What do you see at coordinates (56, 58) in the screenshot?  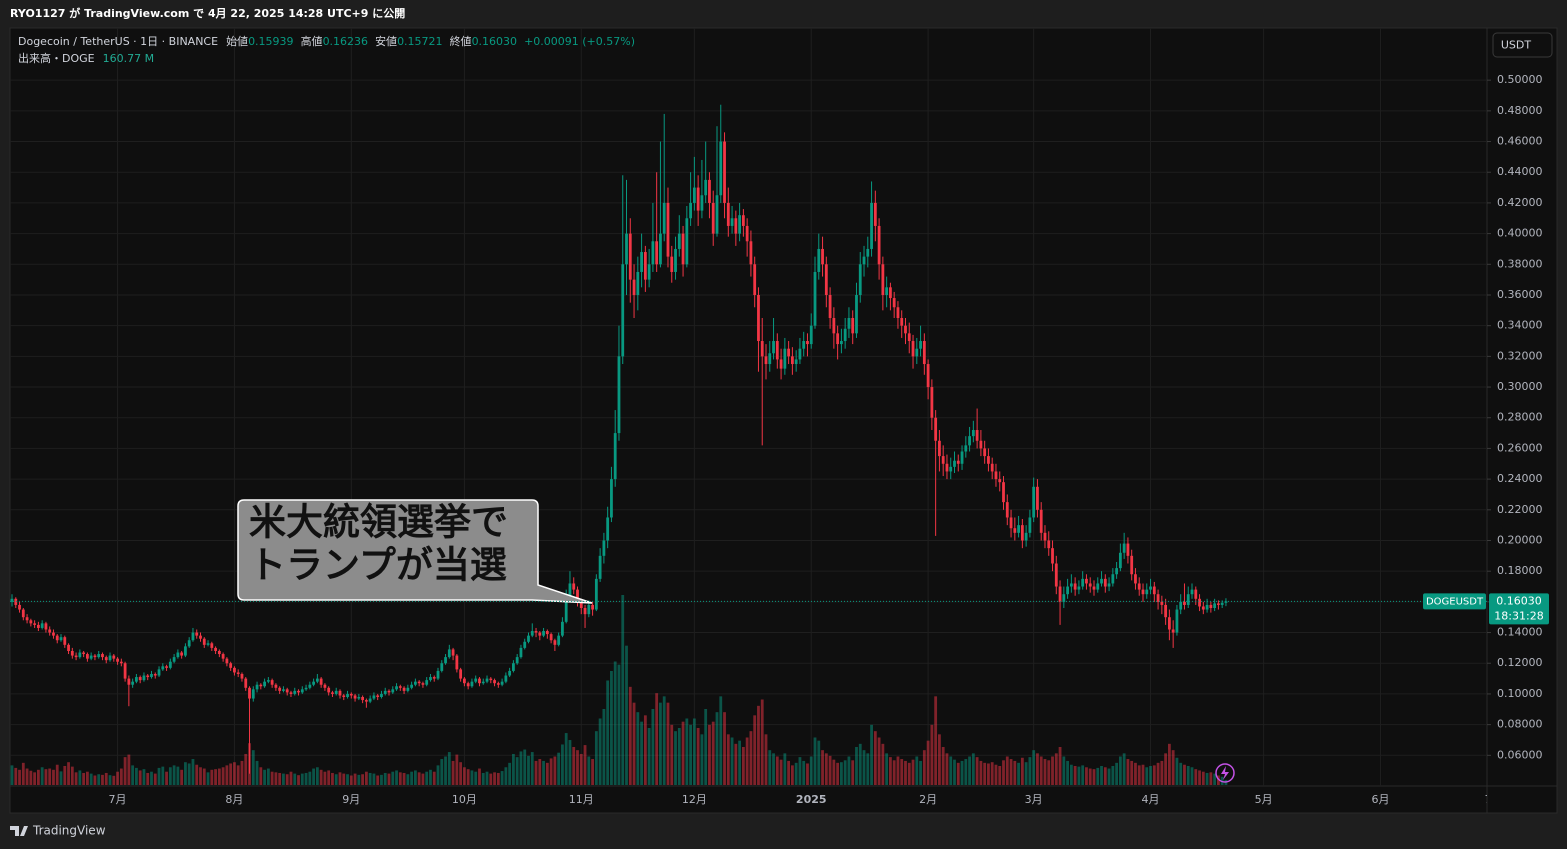 I see `volume-title: 出来高・DOGE` at bounding box center [56, 58].